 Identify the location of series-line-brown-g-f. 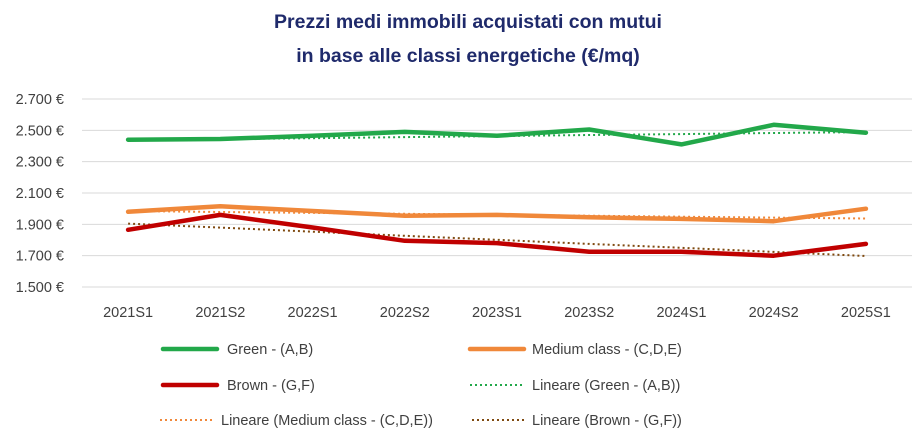
(497, 235).